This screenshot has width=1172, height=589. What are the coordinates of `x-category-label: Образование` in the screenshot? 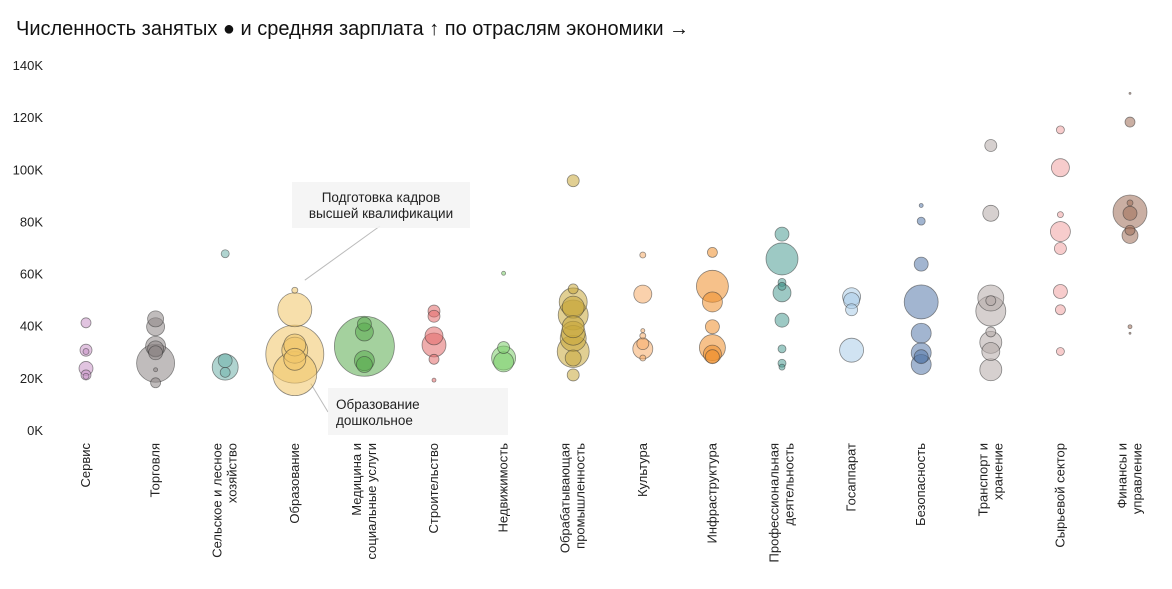 It's located at (294, 483).